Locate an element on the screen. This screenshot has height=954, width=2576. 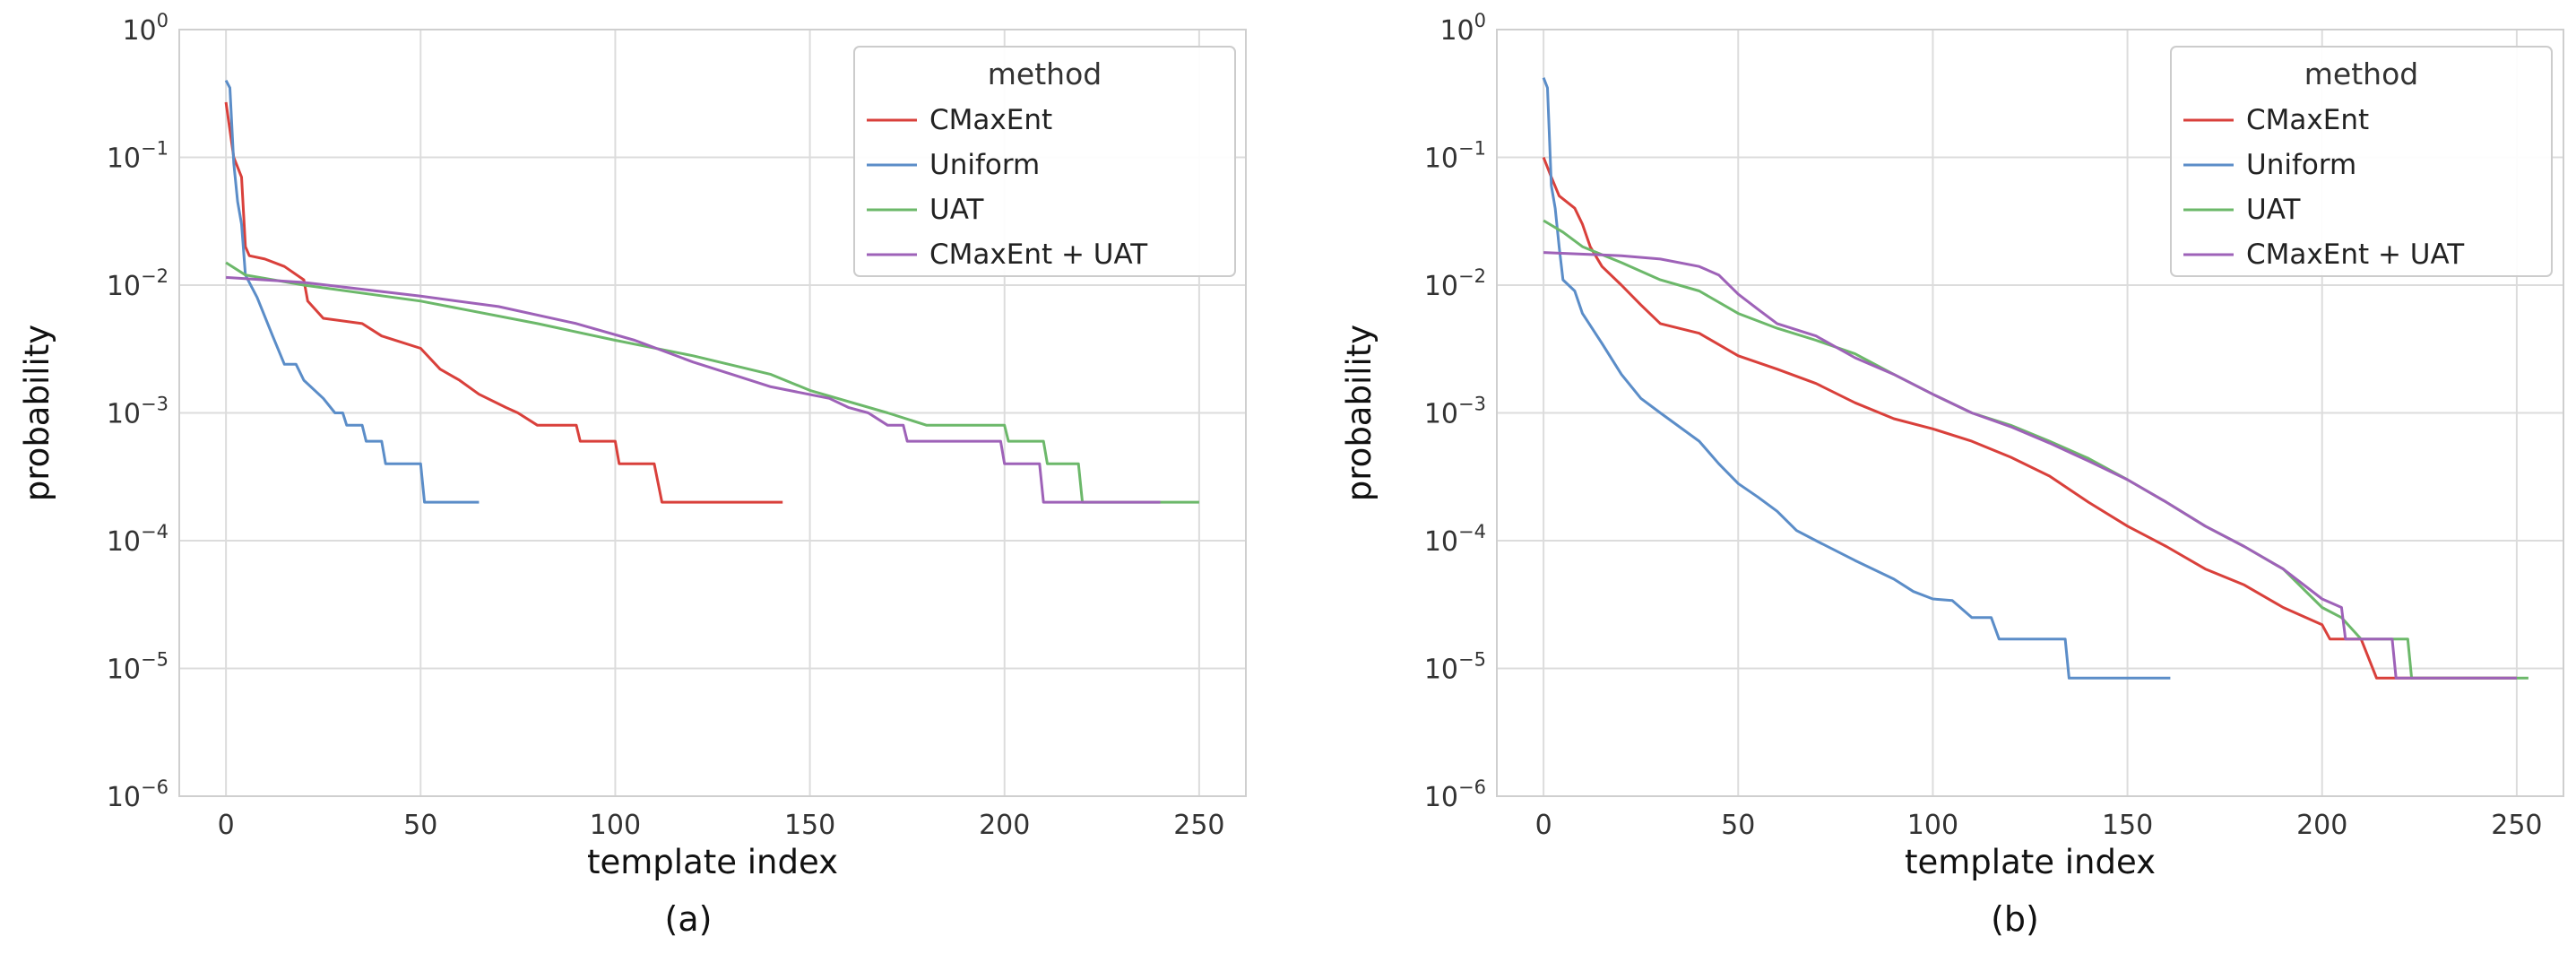
series-line-uniform is located at coordinates (352, 291).